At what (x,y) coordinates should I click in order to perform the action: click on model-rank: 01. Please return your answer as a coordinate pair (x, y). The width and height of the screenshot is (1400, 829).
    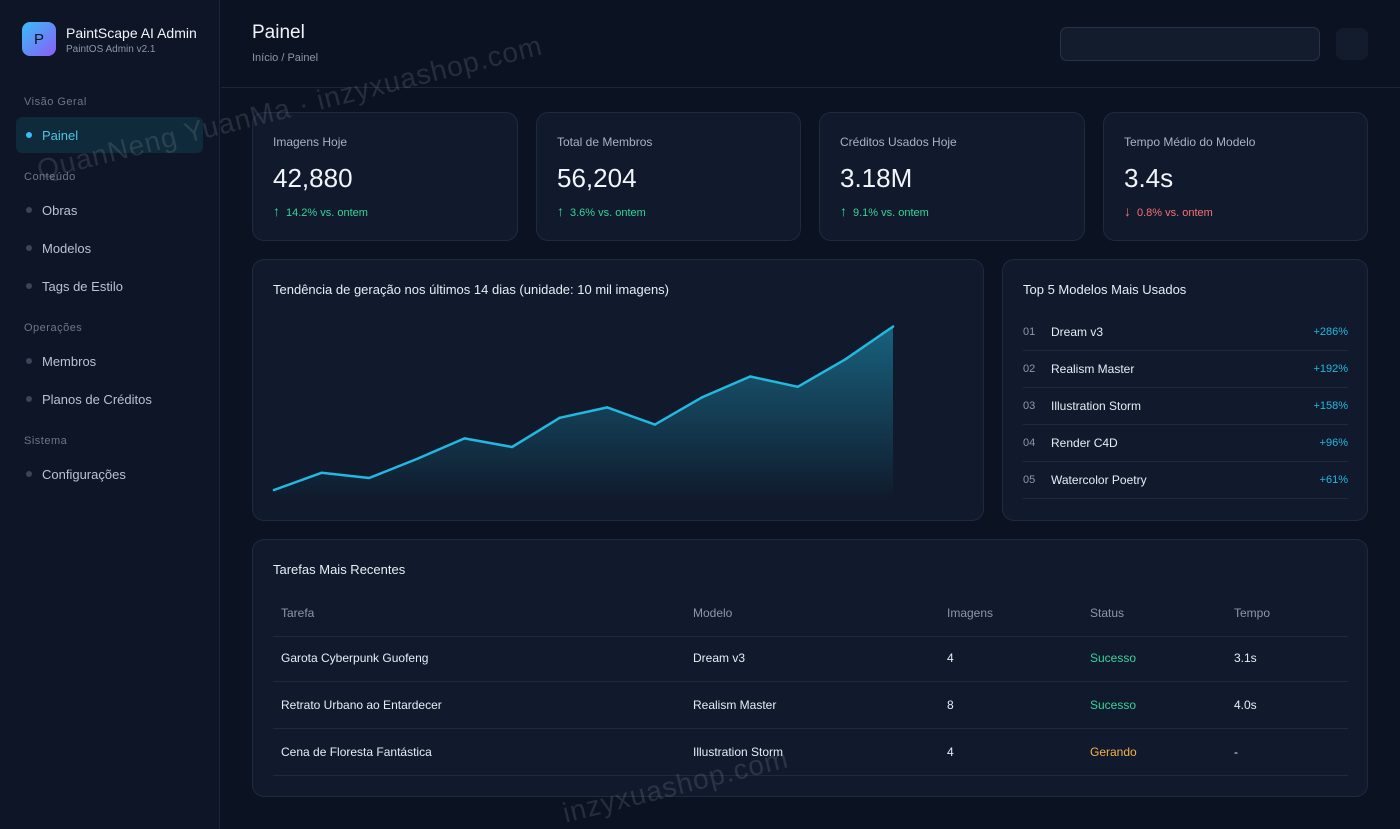
    Looking at the image, I should click on (1029, 332).